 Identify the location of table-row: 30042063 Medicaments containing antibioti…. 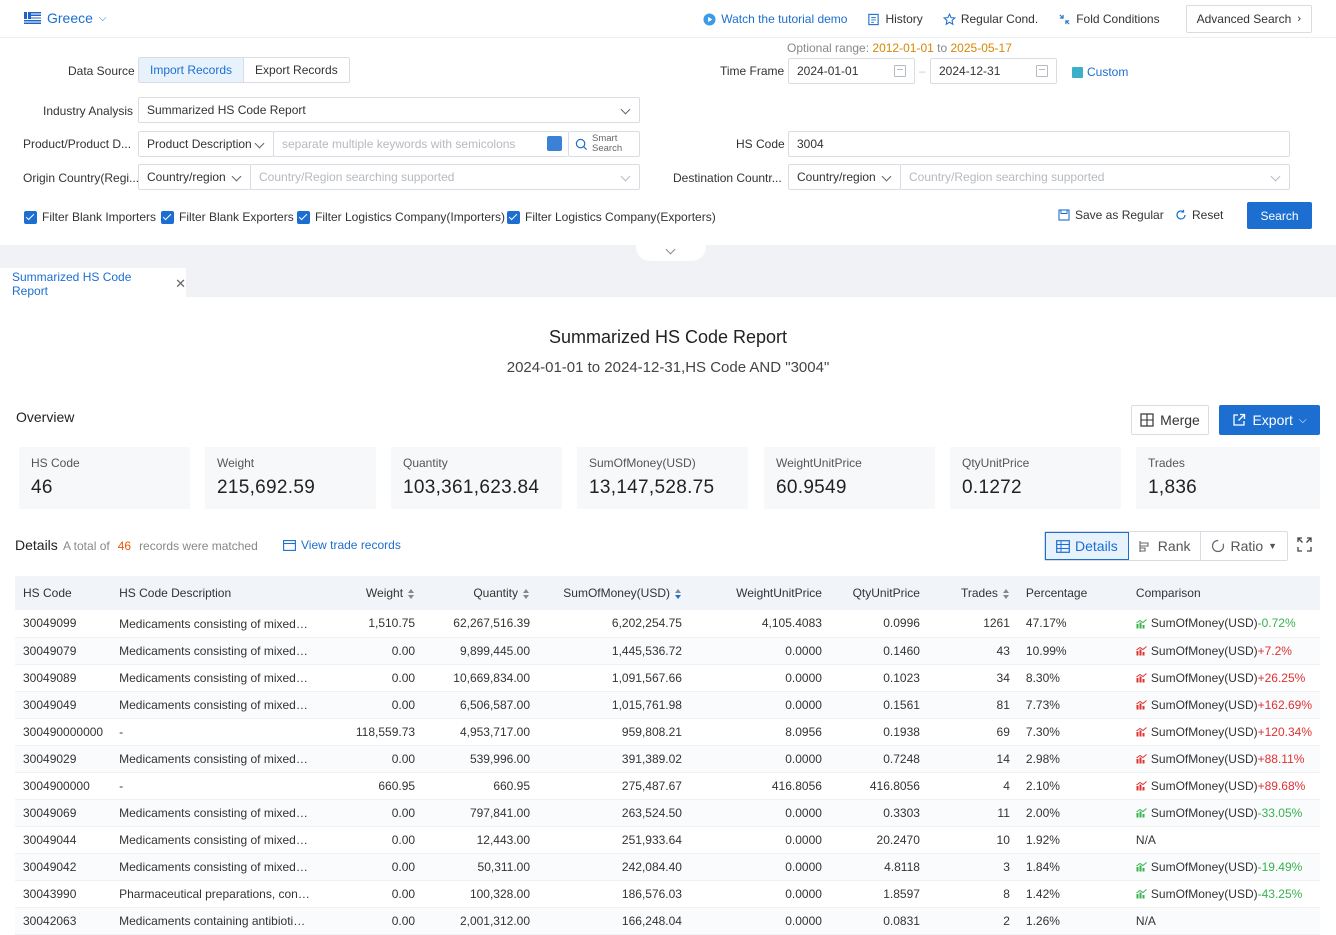
(667, 921).